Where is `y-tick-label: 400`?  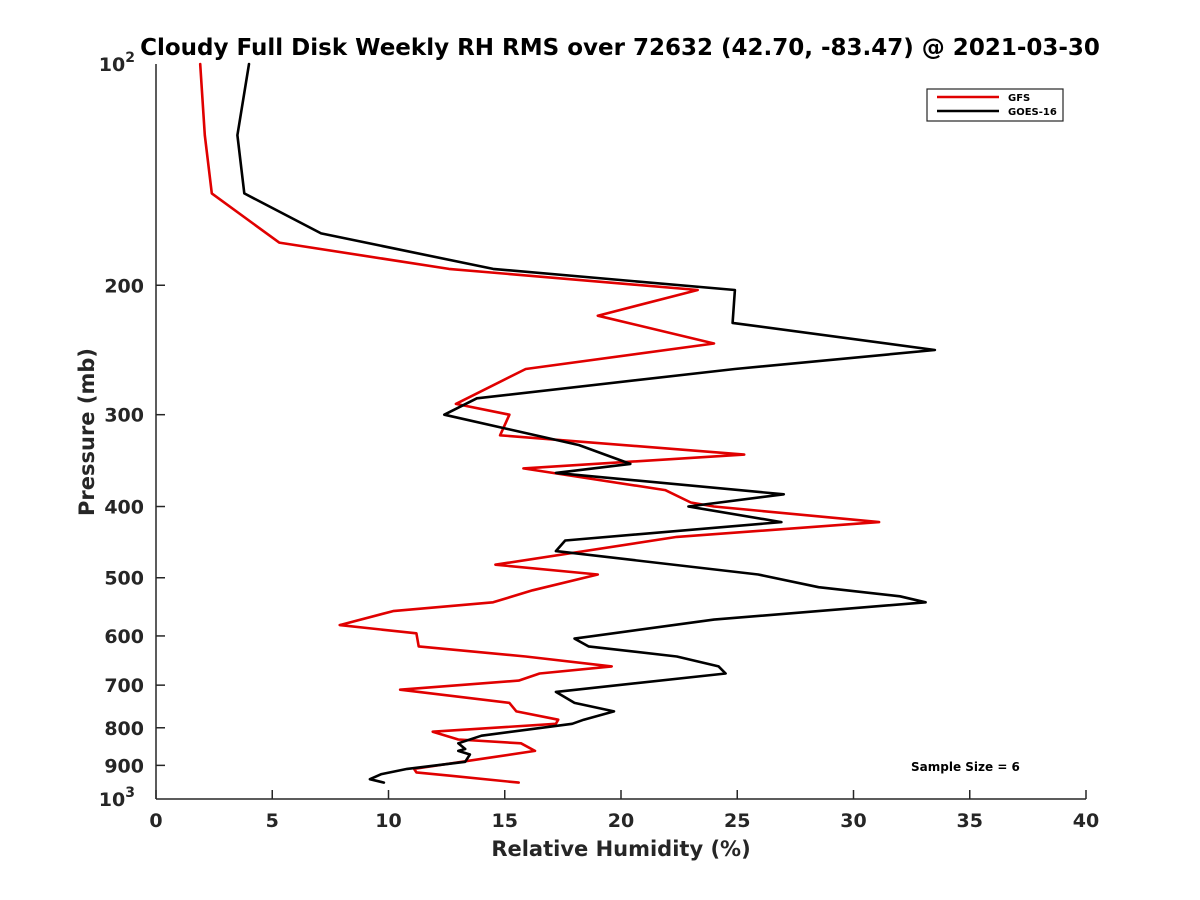
y-tick-label: 400 is located at coordinates (124, 508).